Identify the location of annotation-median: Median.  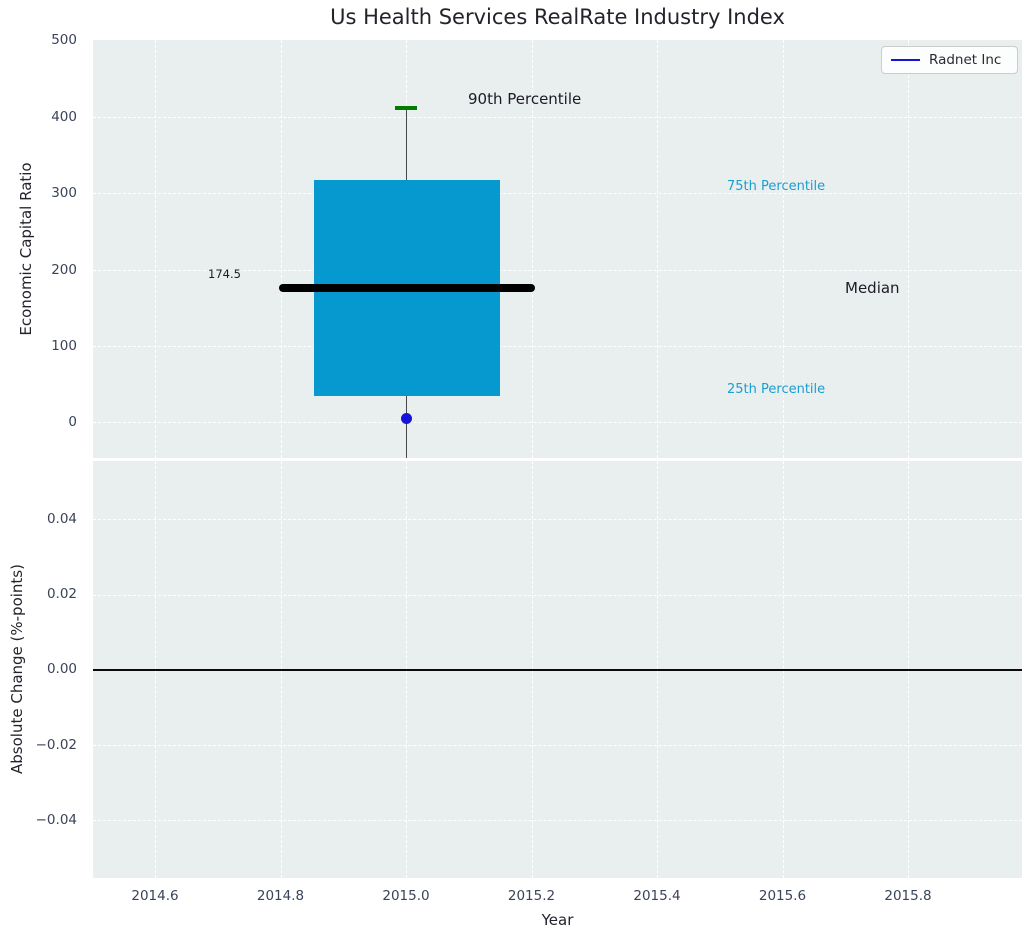
(872, 288).